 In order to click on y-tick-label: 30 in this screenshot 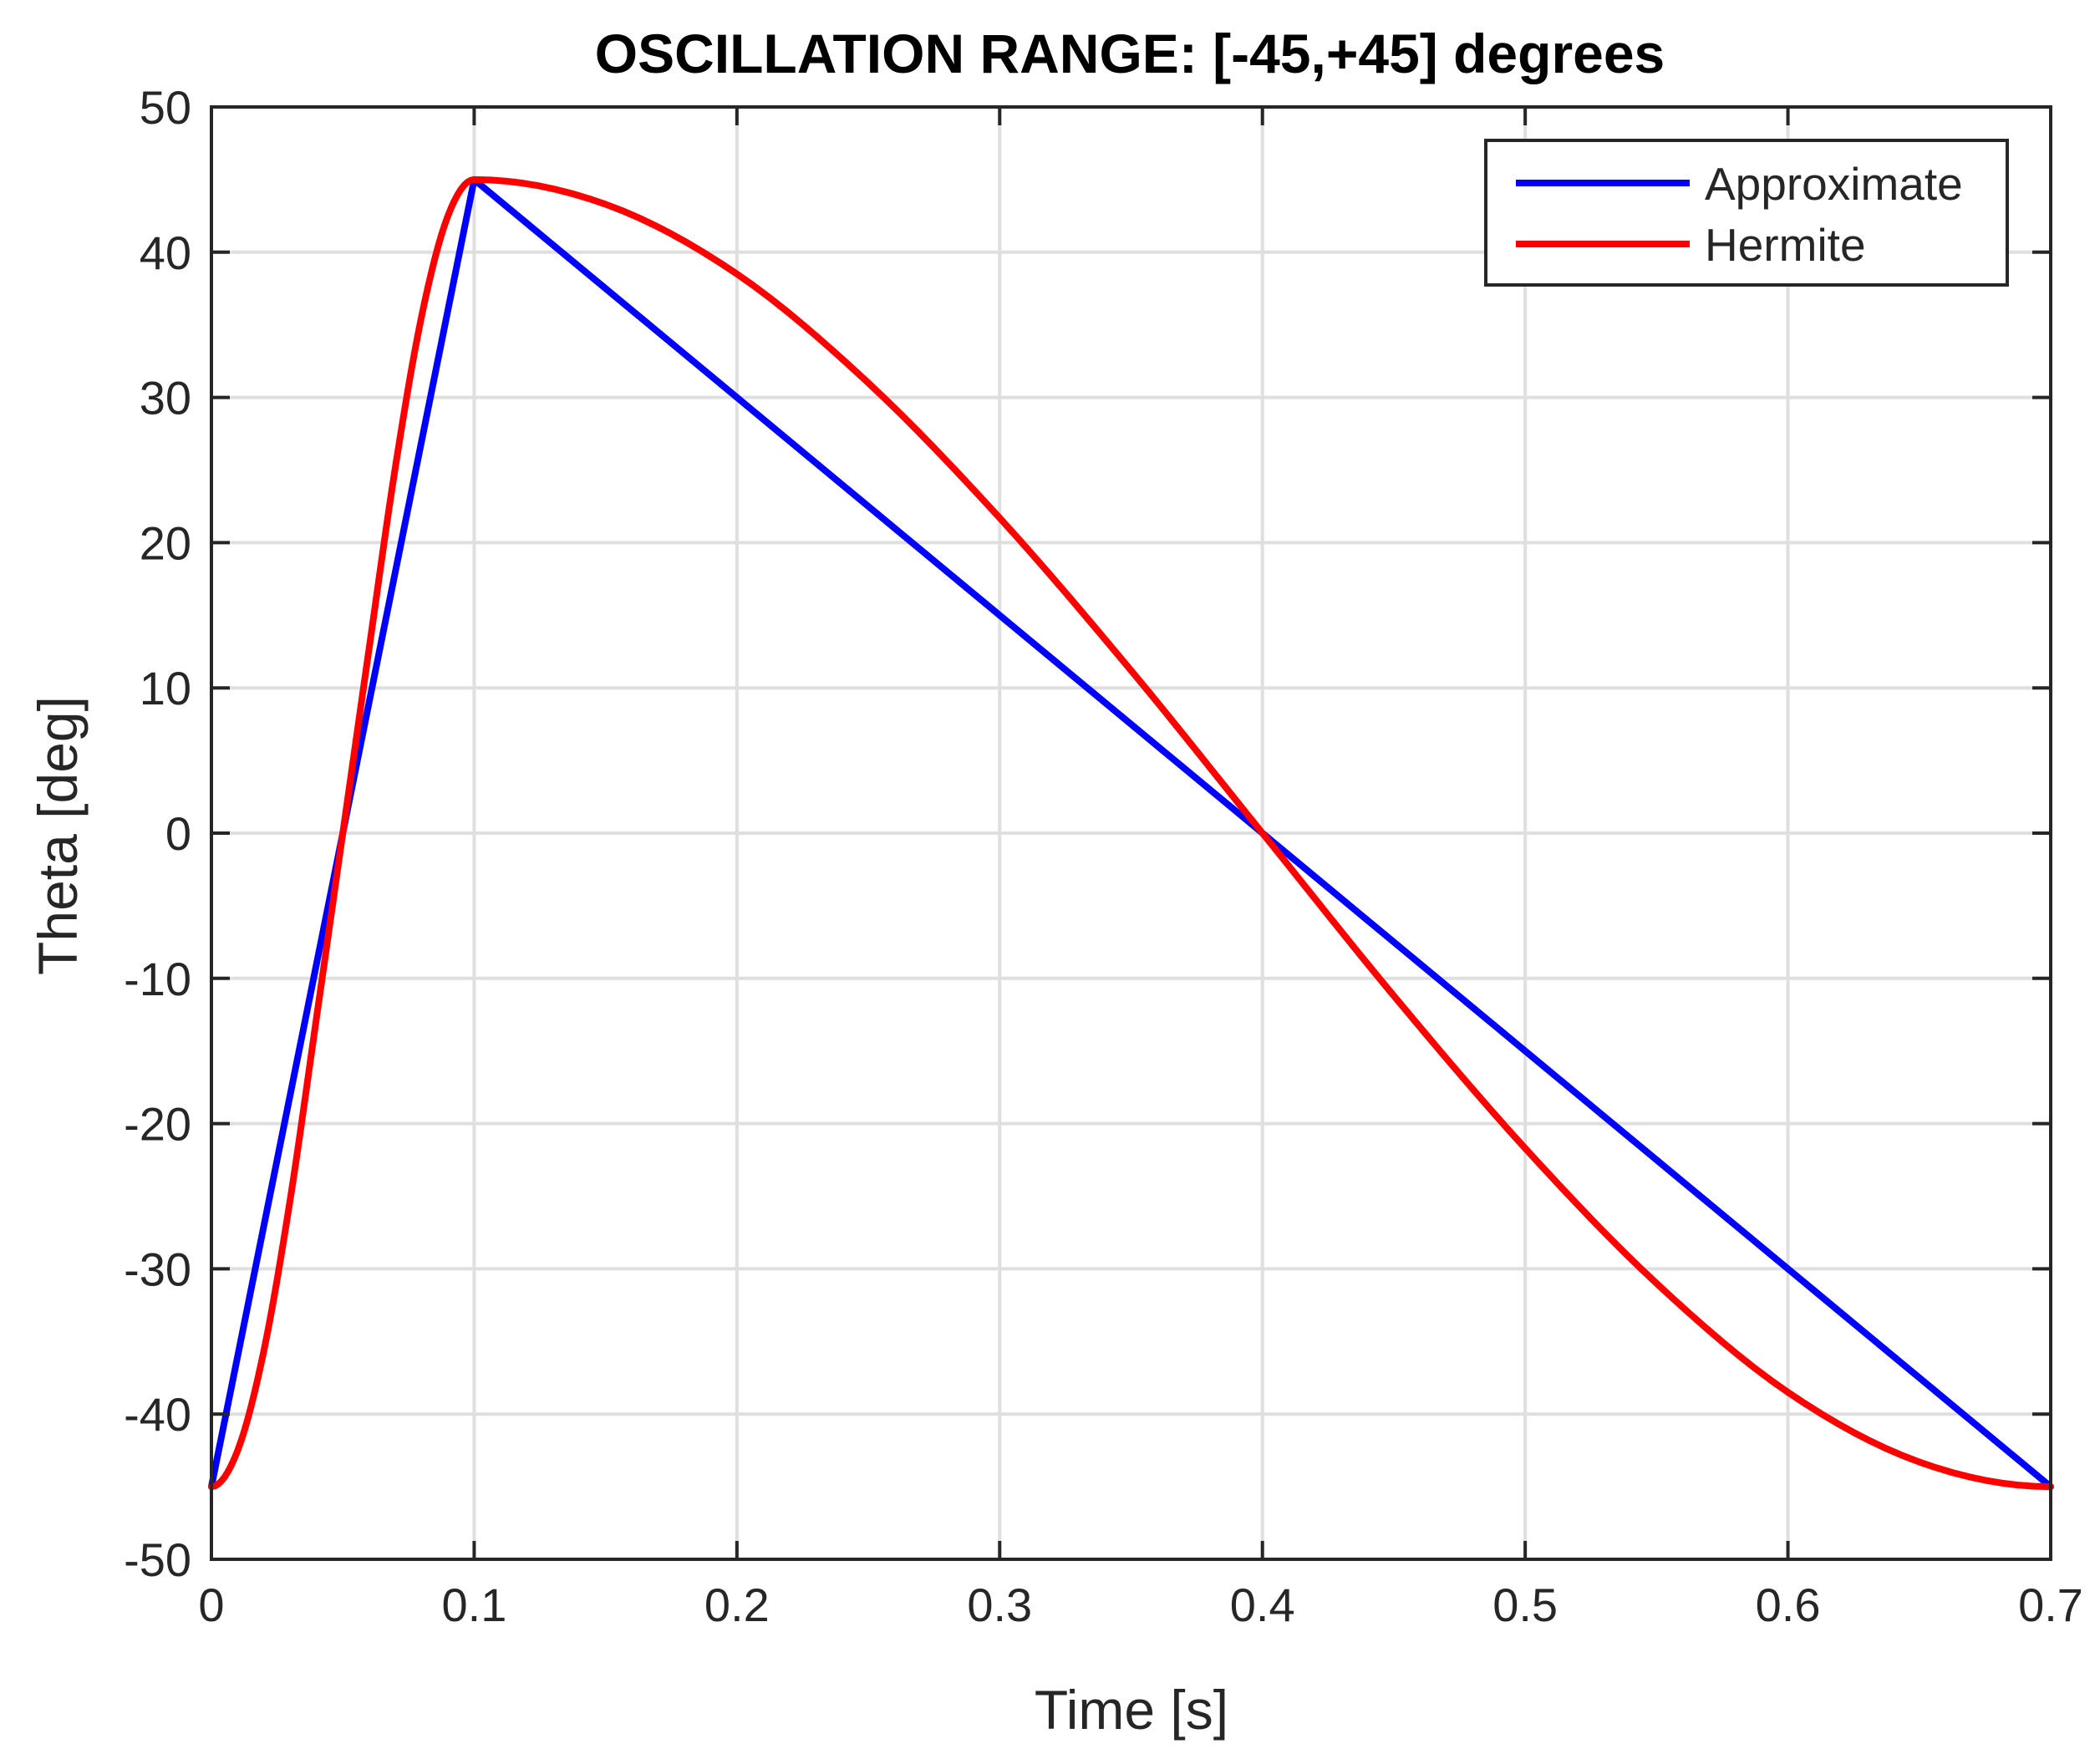, I will do `click(166, 398)`.